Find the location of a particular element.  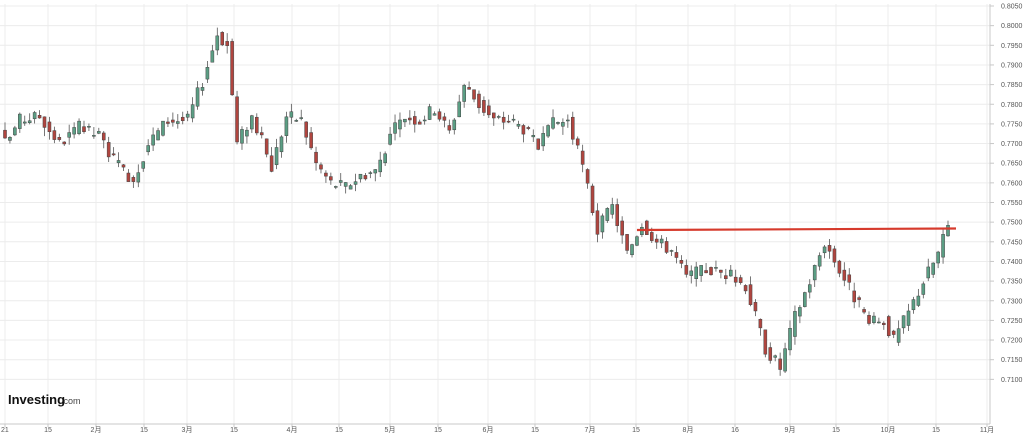

x-tick-label: 11月 is located at coordinates (987, 430).